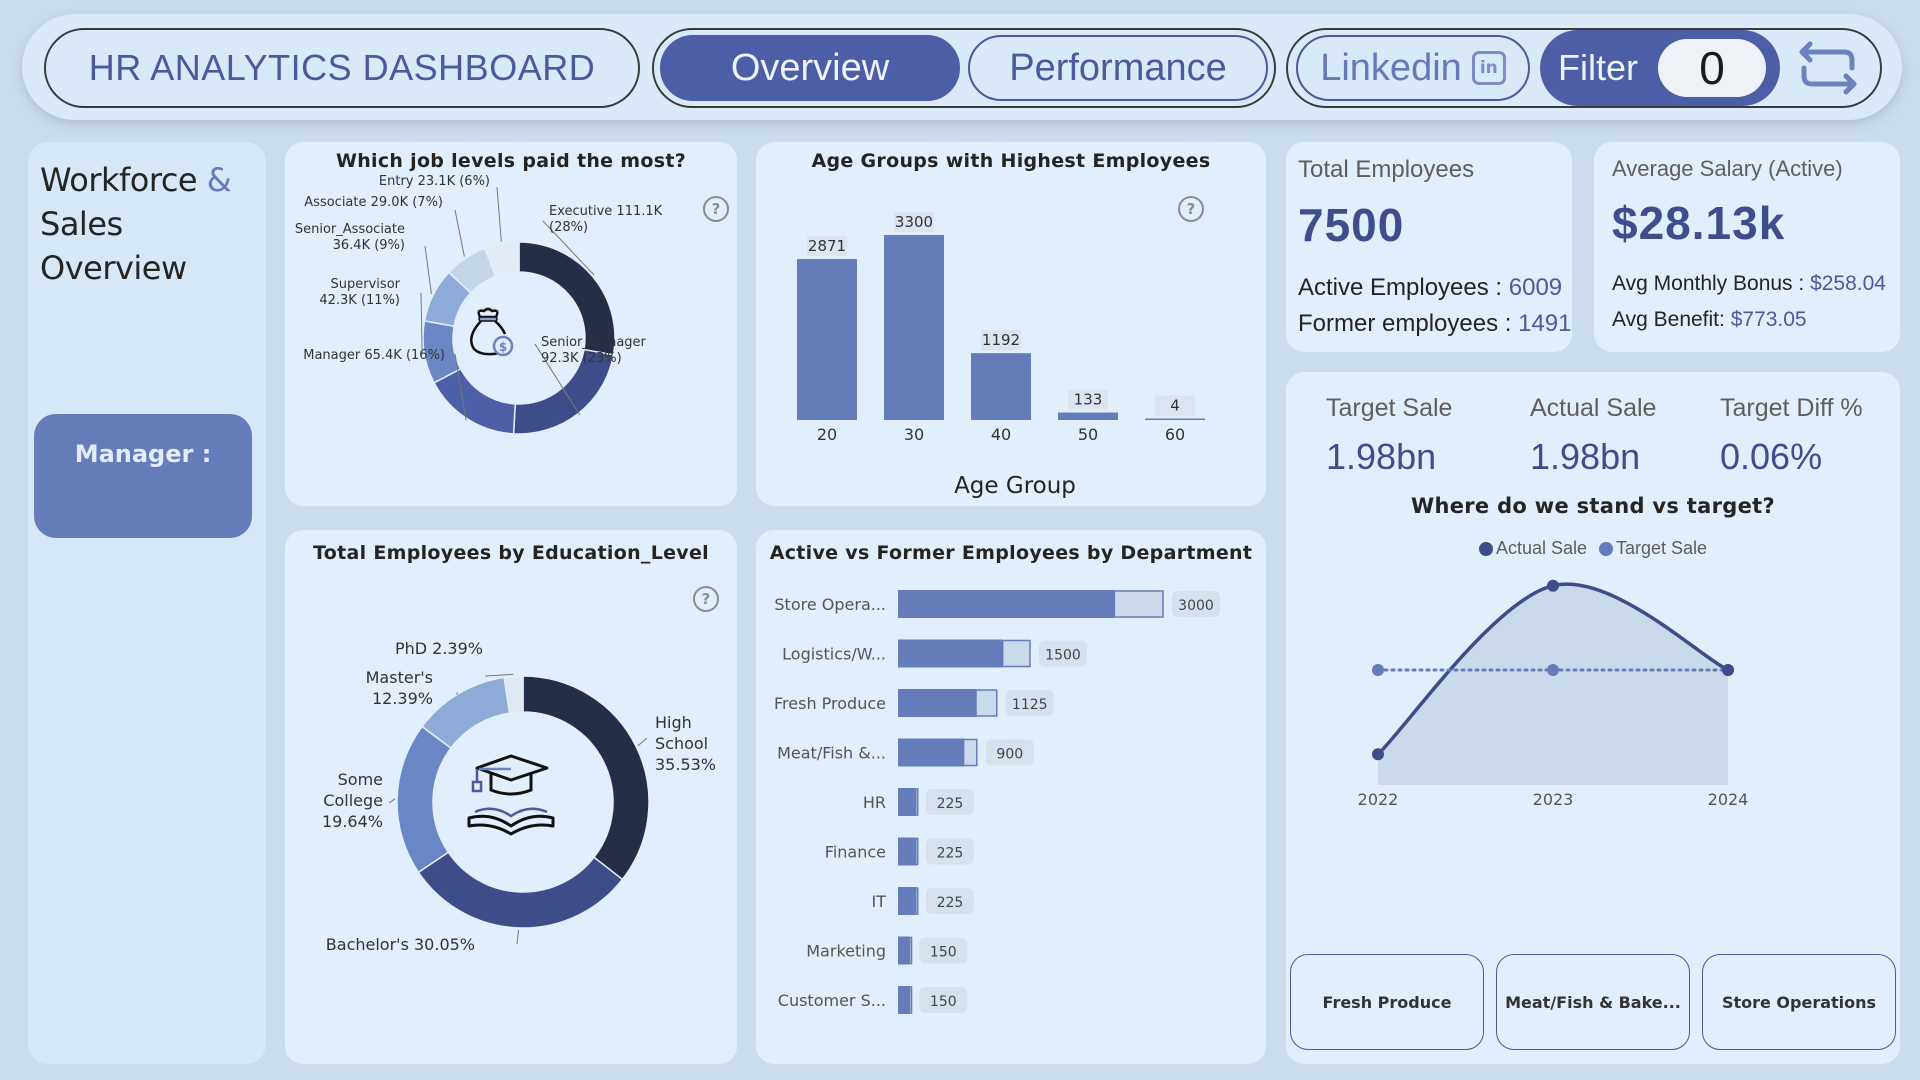 This screenshot has width=1920, height=1080. What do you see at coordinates (1011, 553) in the screenshot?
I see `department-title: Active vs Former Employees by Department` at bounding box center [1011, 553].